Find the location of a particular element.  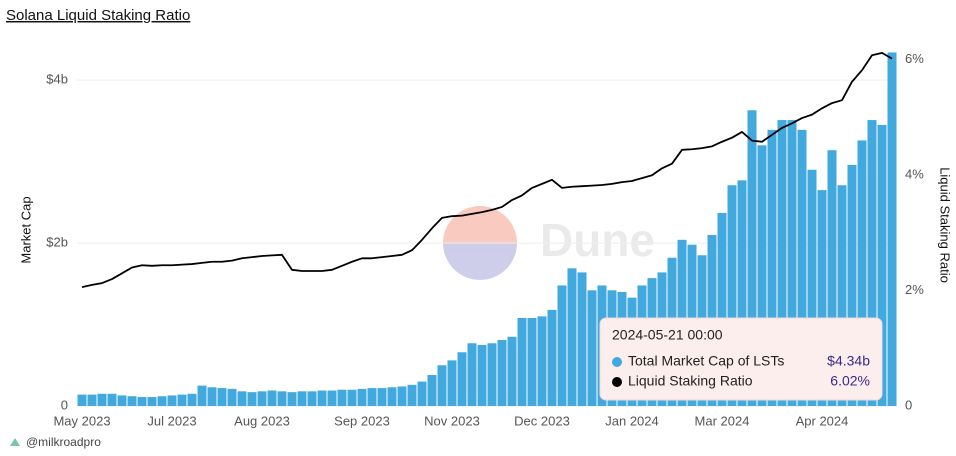

x-tick-label: Jul 2023 is located at coordinates (171, 420).